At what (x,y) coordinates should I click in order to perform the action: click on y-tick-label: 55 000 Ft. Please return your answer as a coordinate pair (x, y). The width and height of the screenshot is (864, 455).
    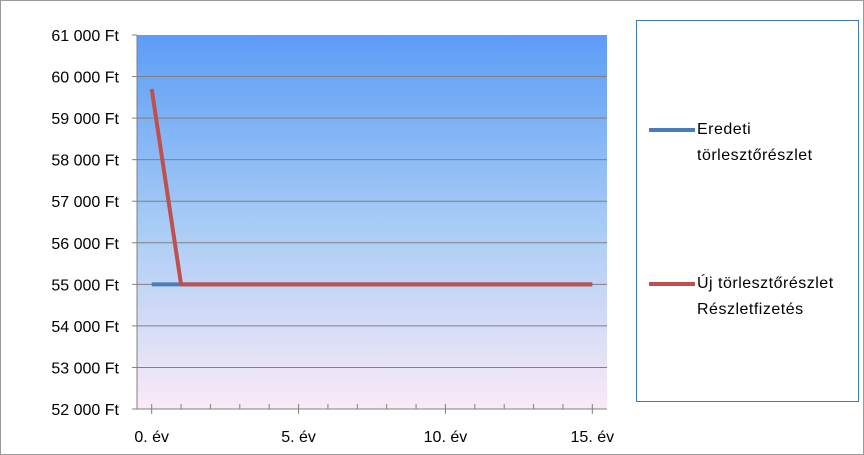
    Looking at the image, I should click on (85, 285).